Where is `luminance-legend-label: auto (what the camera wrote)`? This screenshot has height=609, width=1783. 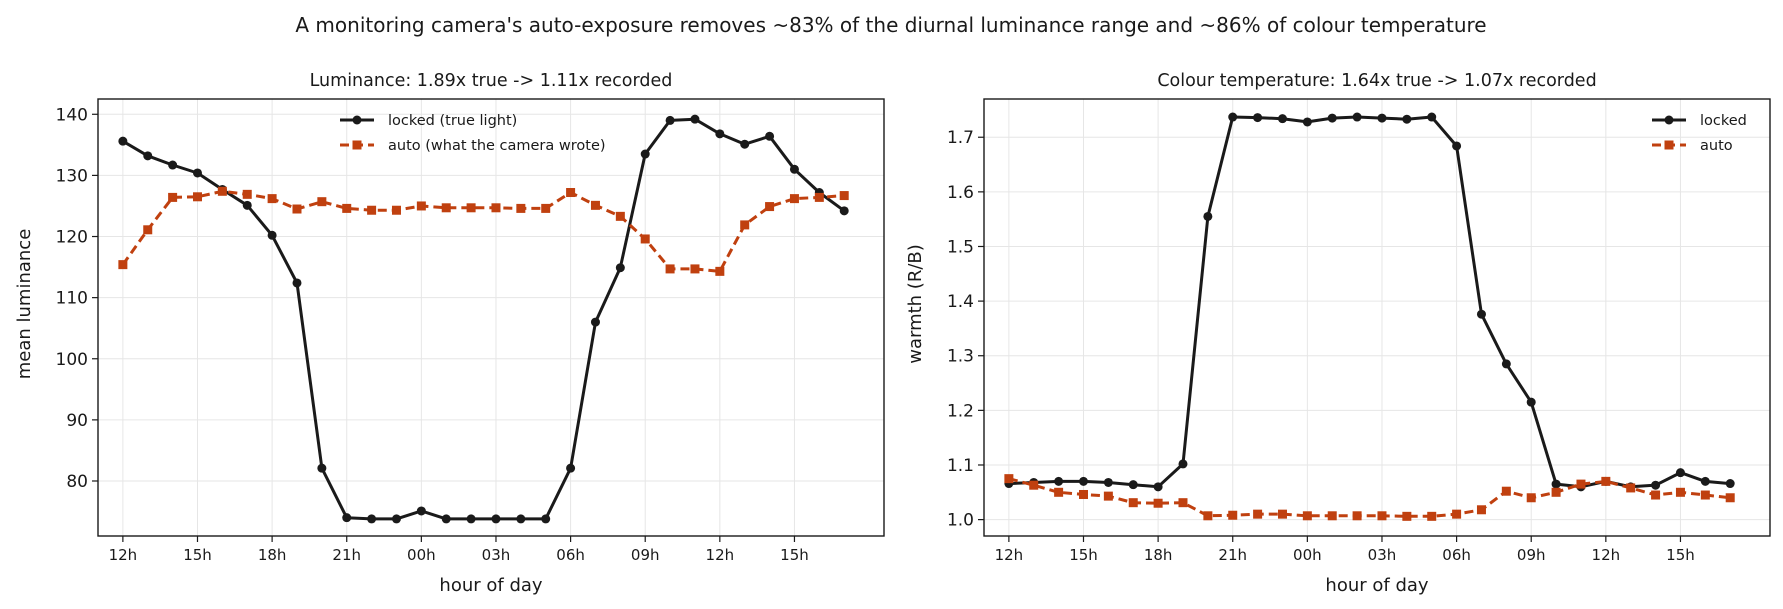
luminance-legend-label: auto (what the camera wrote) is located at coordinates (497, 146).